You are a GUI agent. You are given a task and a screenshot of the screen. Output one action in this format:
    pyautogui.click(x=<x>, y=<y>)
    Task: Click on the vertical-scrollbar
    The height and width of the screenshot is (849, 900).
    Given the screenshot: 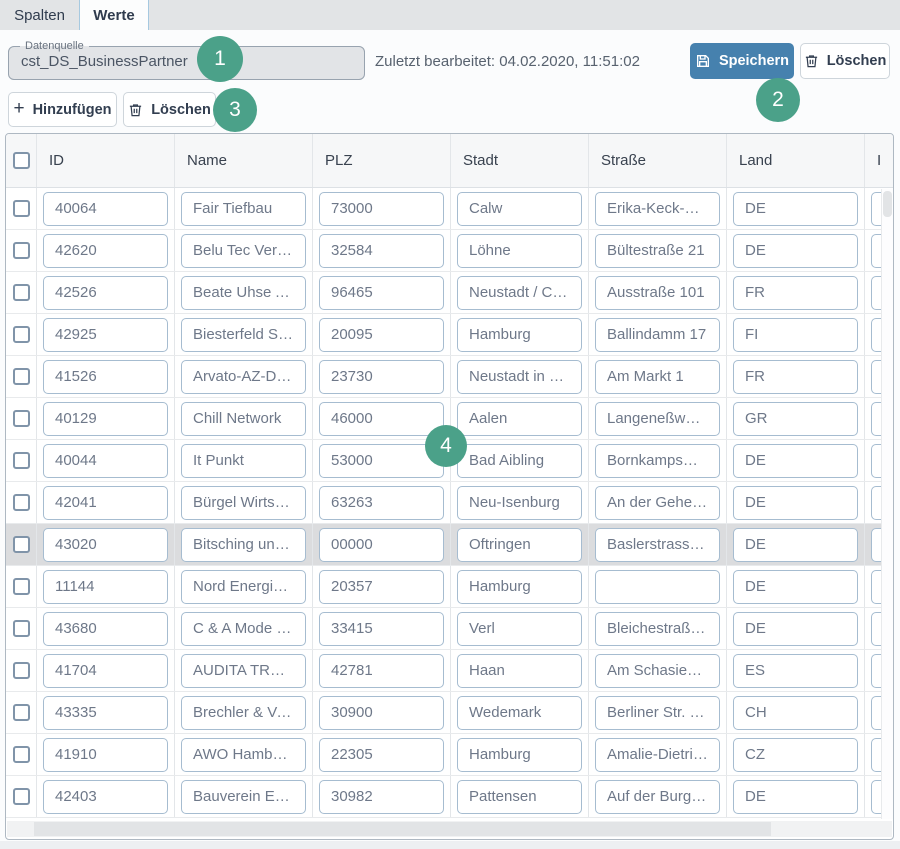 What is the action you would take?
    pyautogui.click(x=887, y=504)
    